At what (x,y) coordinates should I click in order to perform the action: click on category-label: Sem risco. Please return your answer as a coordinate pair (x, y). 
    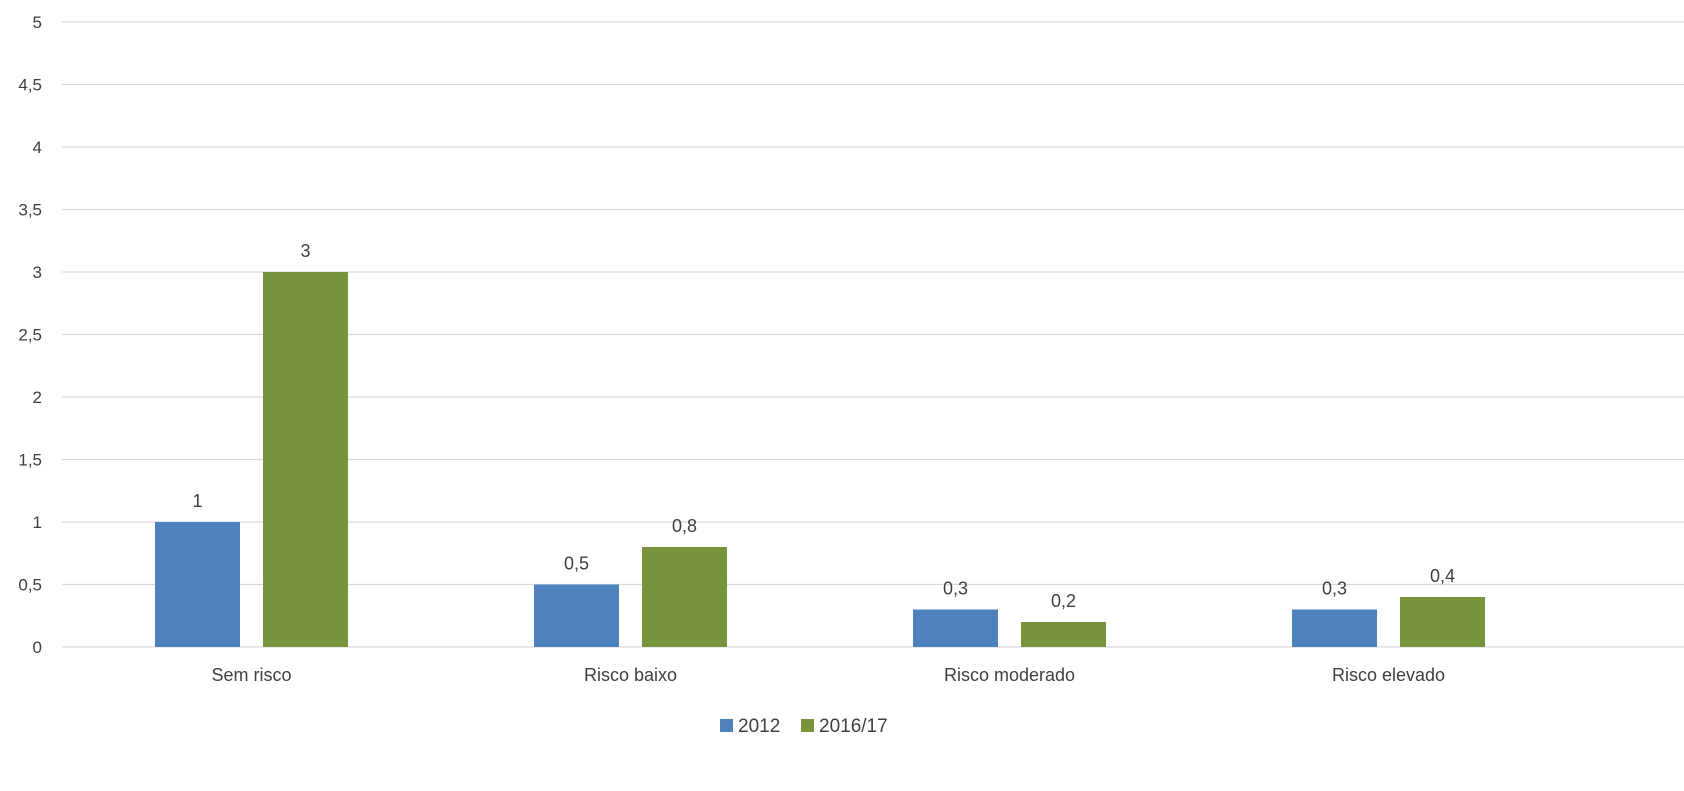
    Looking at the image, I should click on (251, 675).